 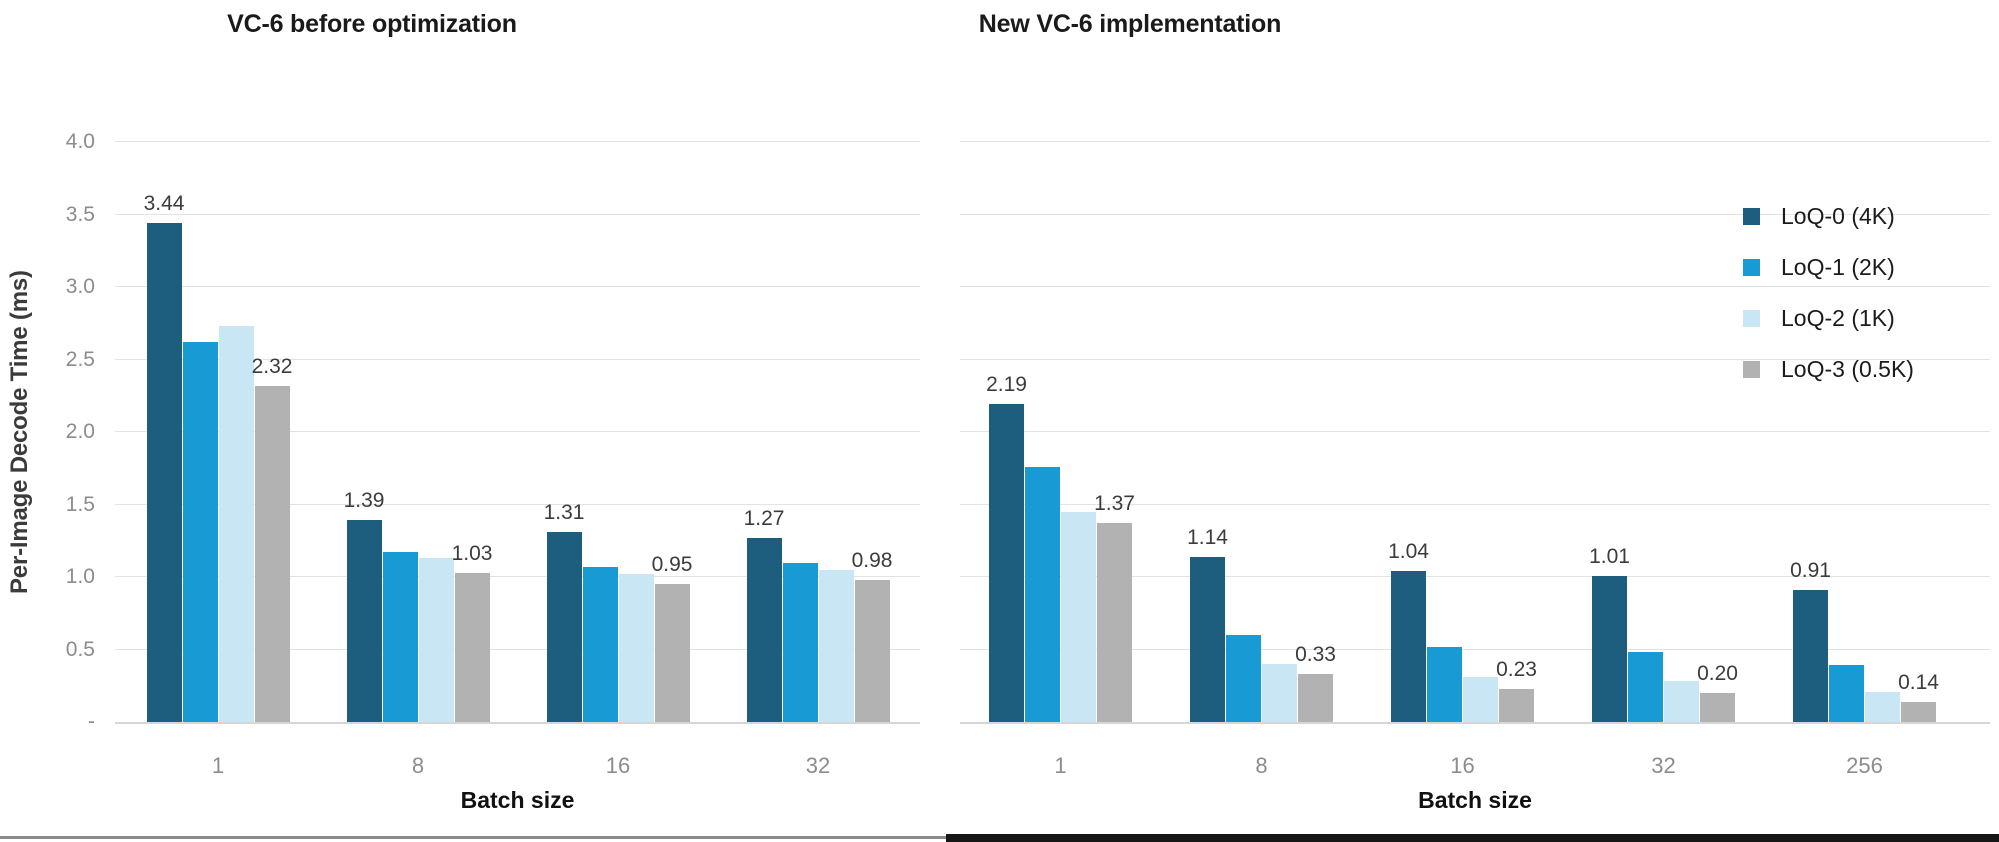 I want to click on bottom-strip-right, so click(x=1472, y=838).